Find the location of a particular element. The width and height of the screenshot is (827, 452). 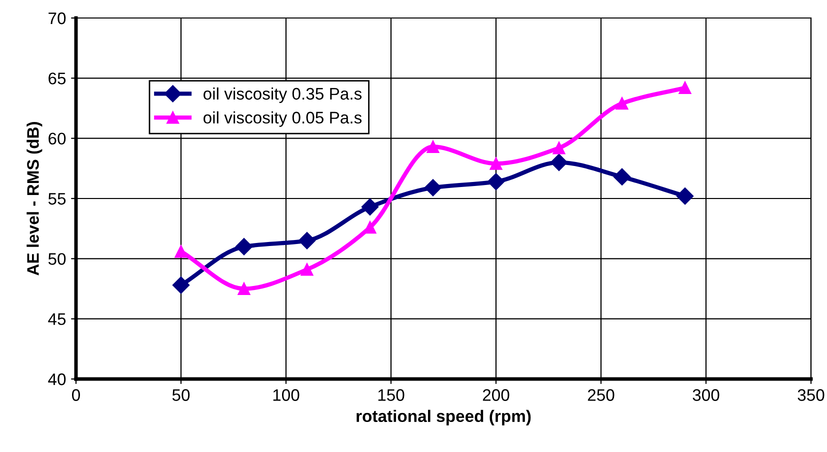

y-tick-label: 45 is located at coordinates (57, 319).